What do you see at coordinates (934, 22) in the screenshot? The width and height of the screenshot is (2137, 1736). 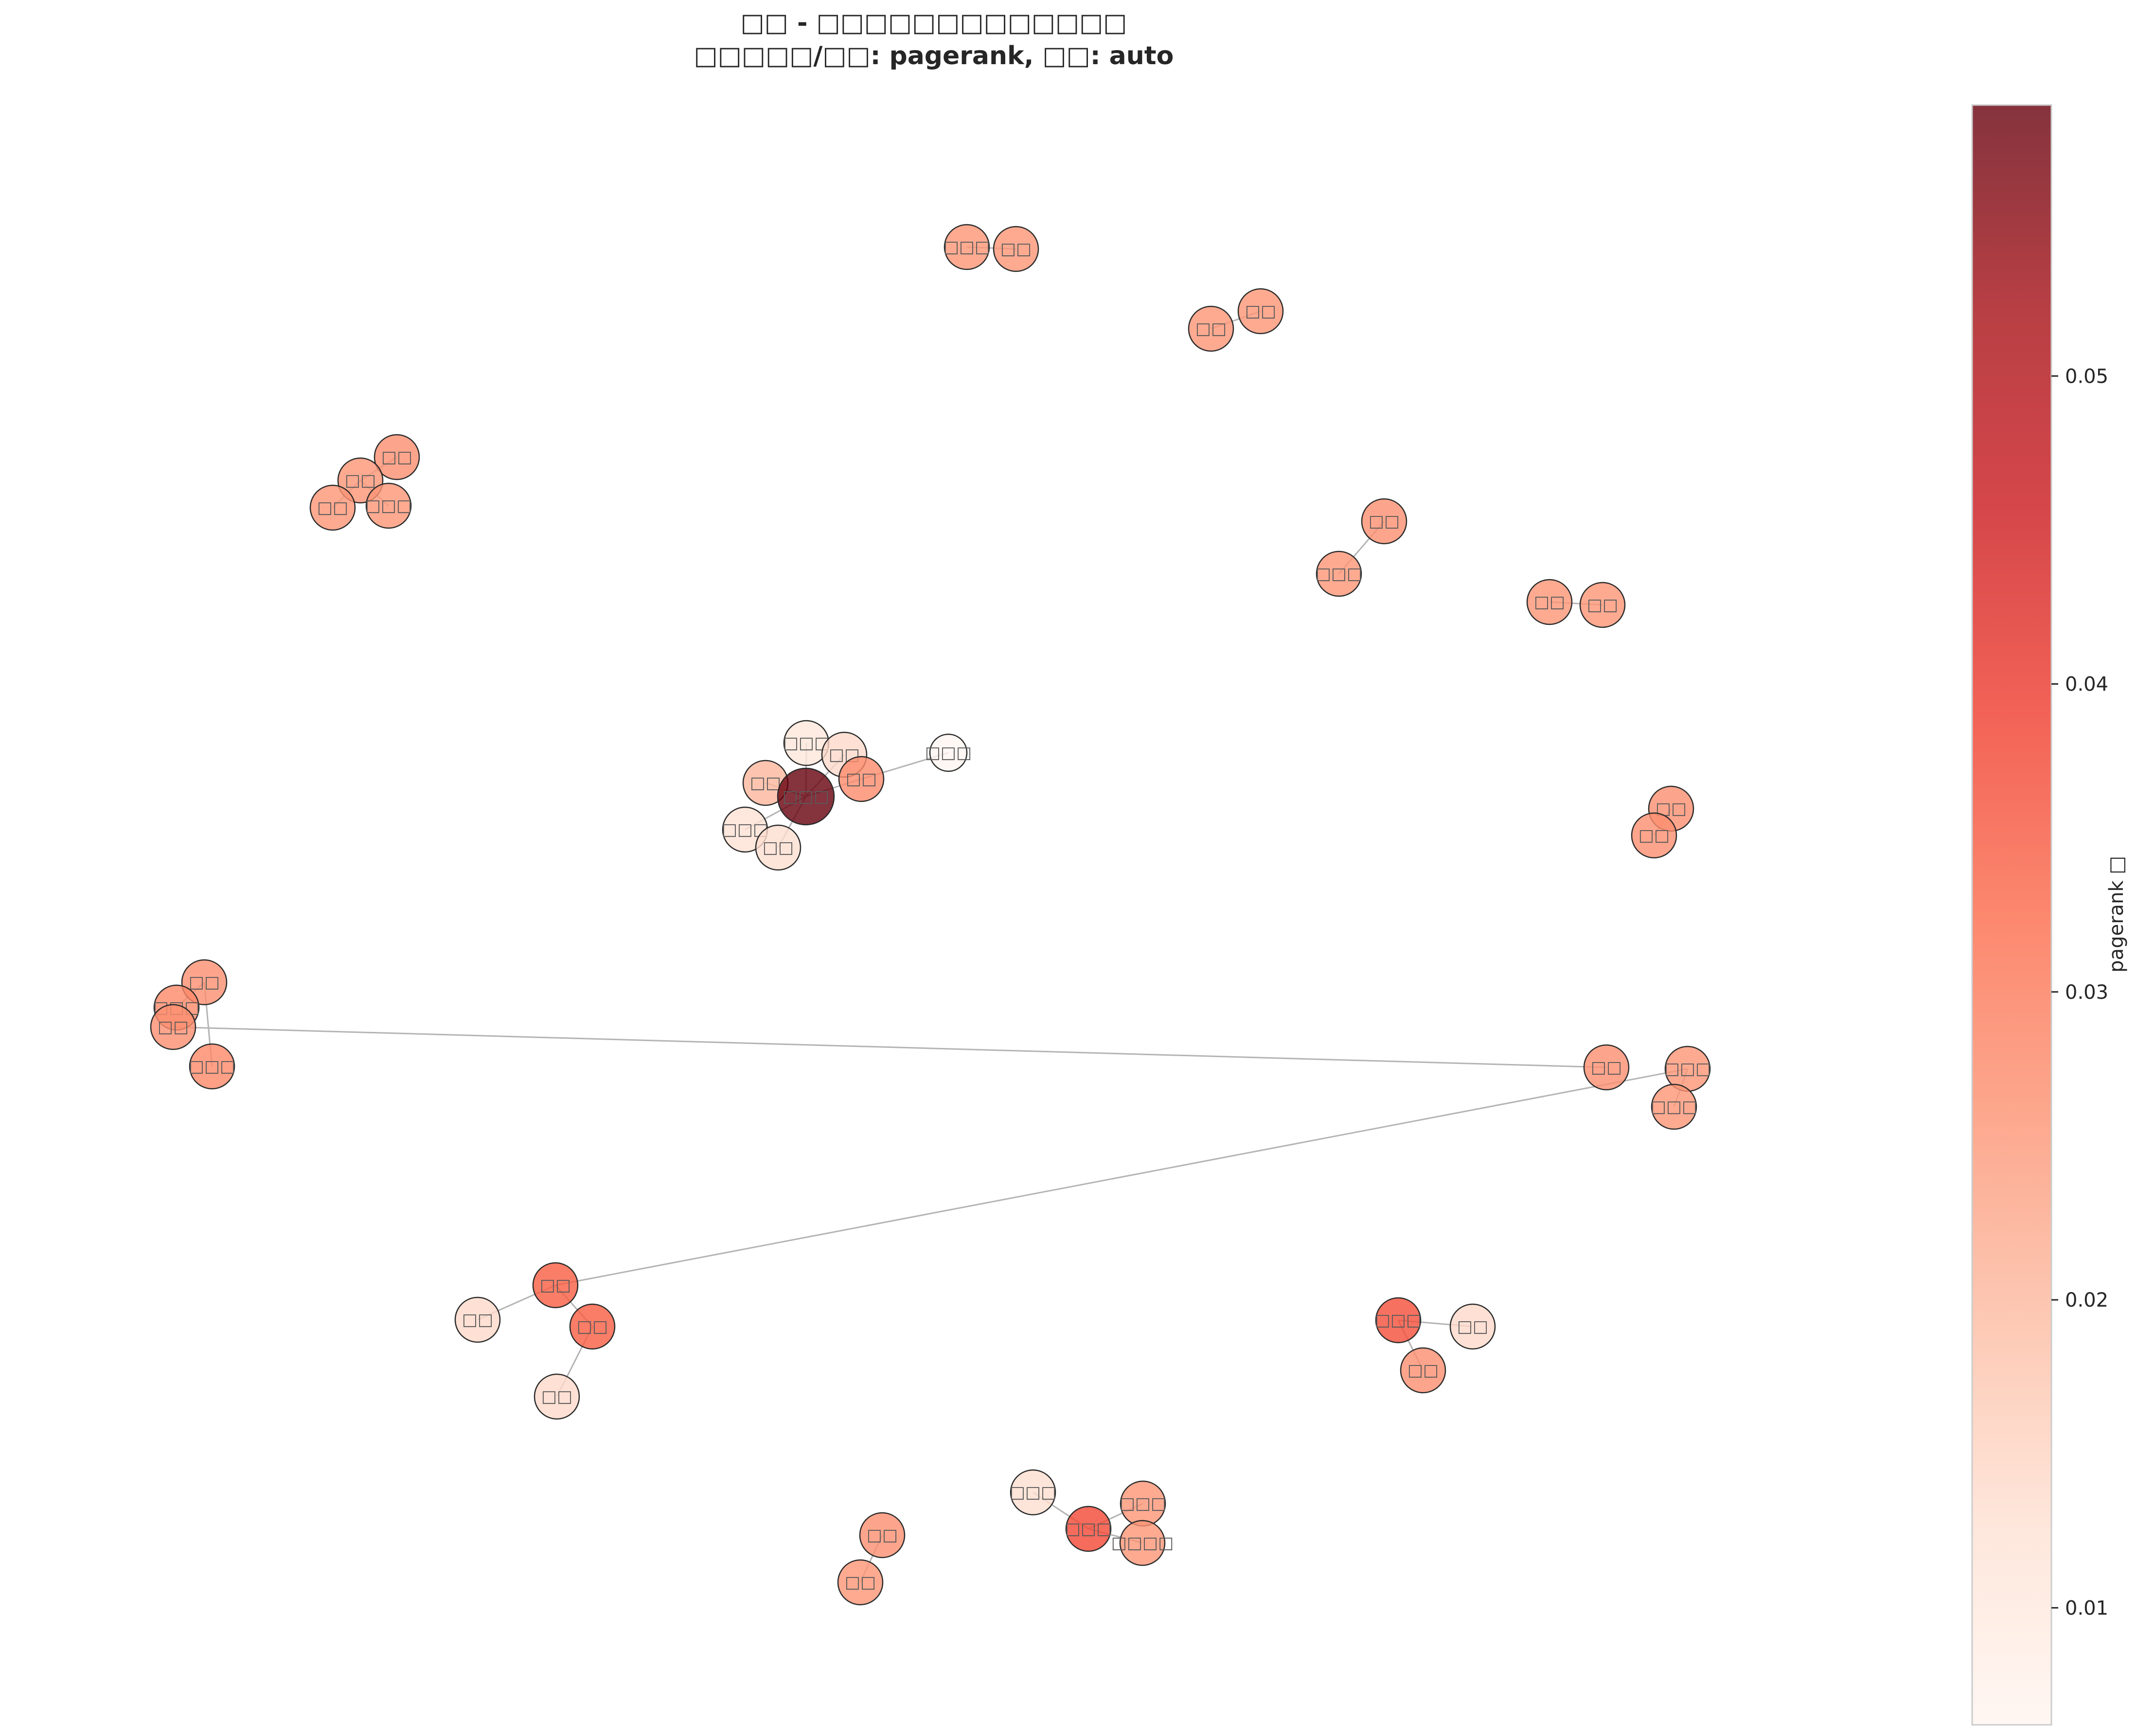 I see `figure-title-line-1: □□ - □□□□□□□□□□□□□` at bounding box center [934, 22].